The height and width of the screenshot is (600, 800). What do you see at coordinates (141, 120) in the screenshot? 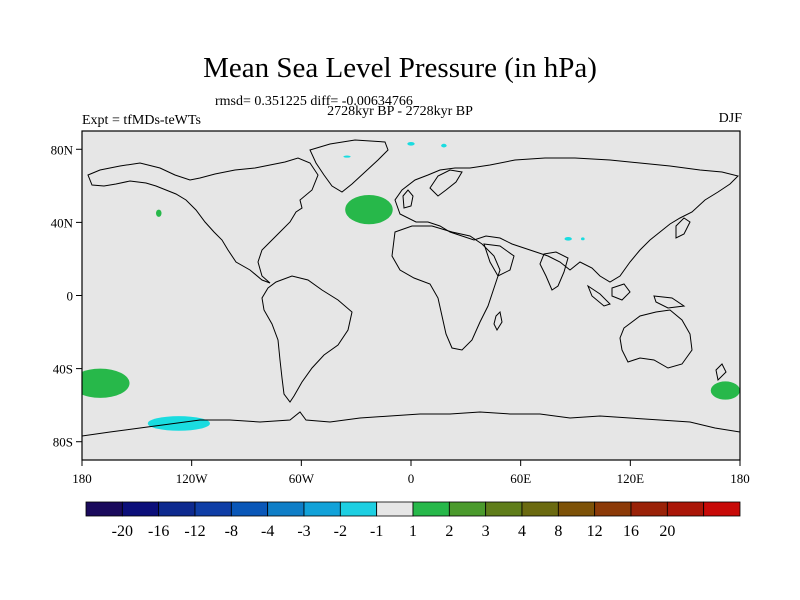
I see `experiment-label: Expt = tfMDs-teWTs` at bounding box center [141, 120].